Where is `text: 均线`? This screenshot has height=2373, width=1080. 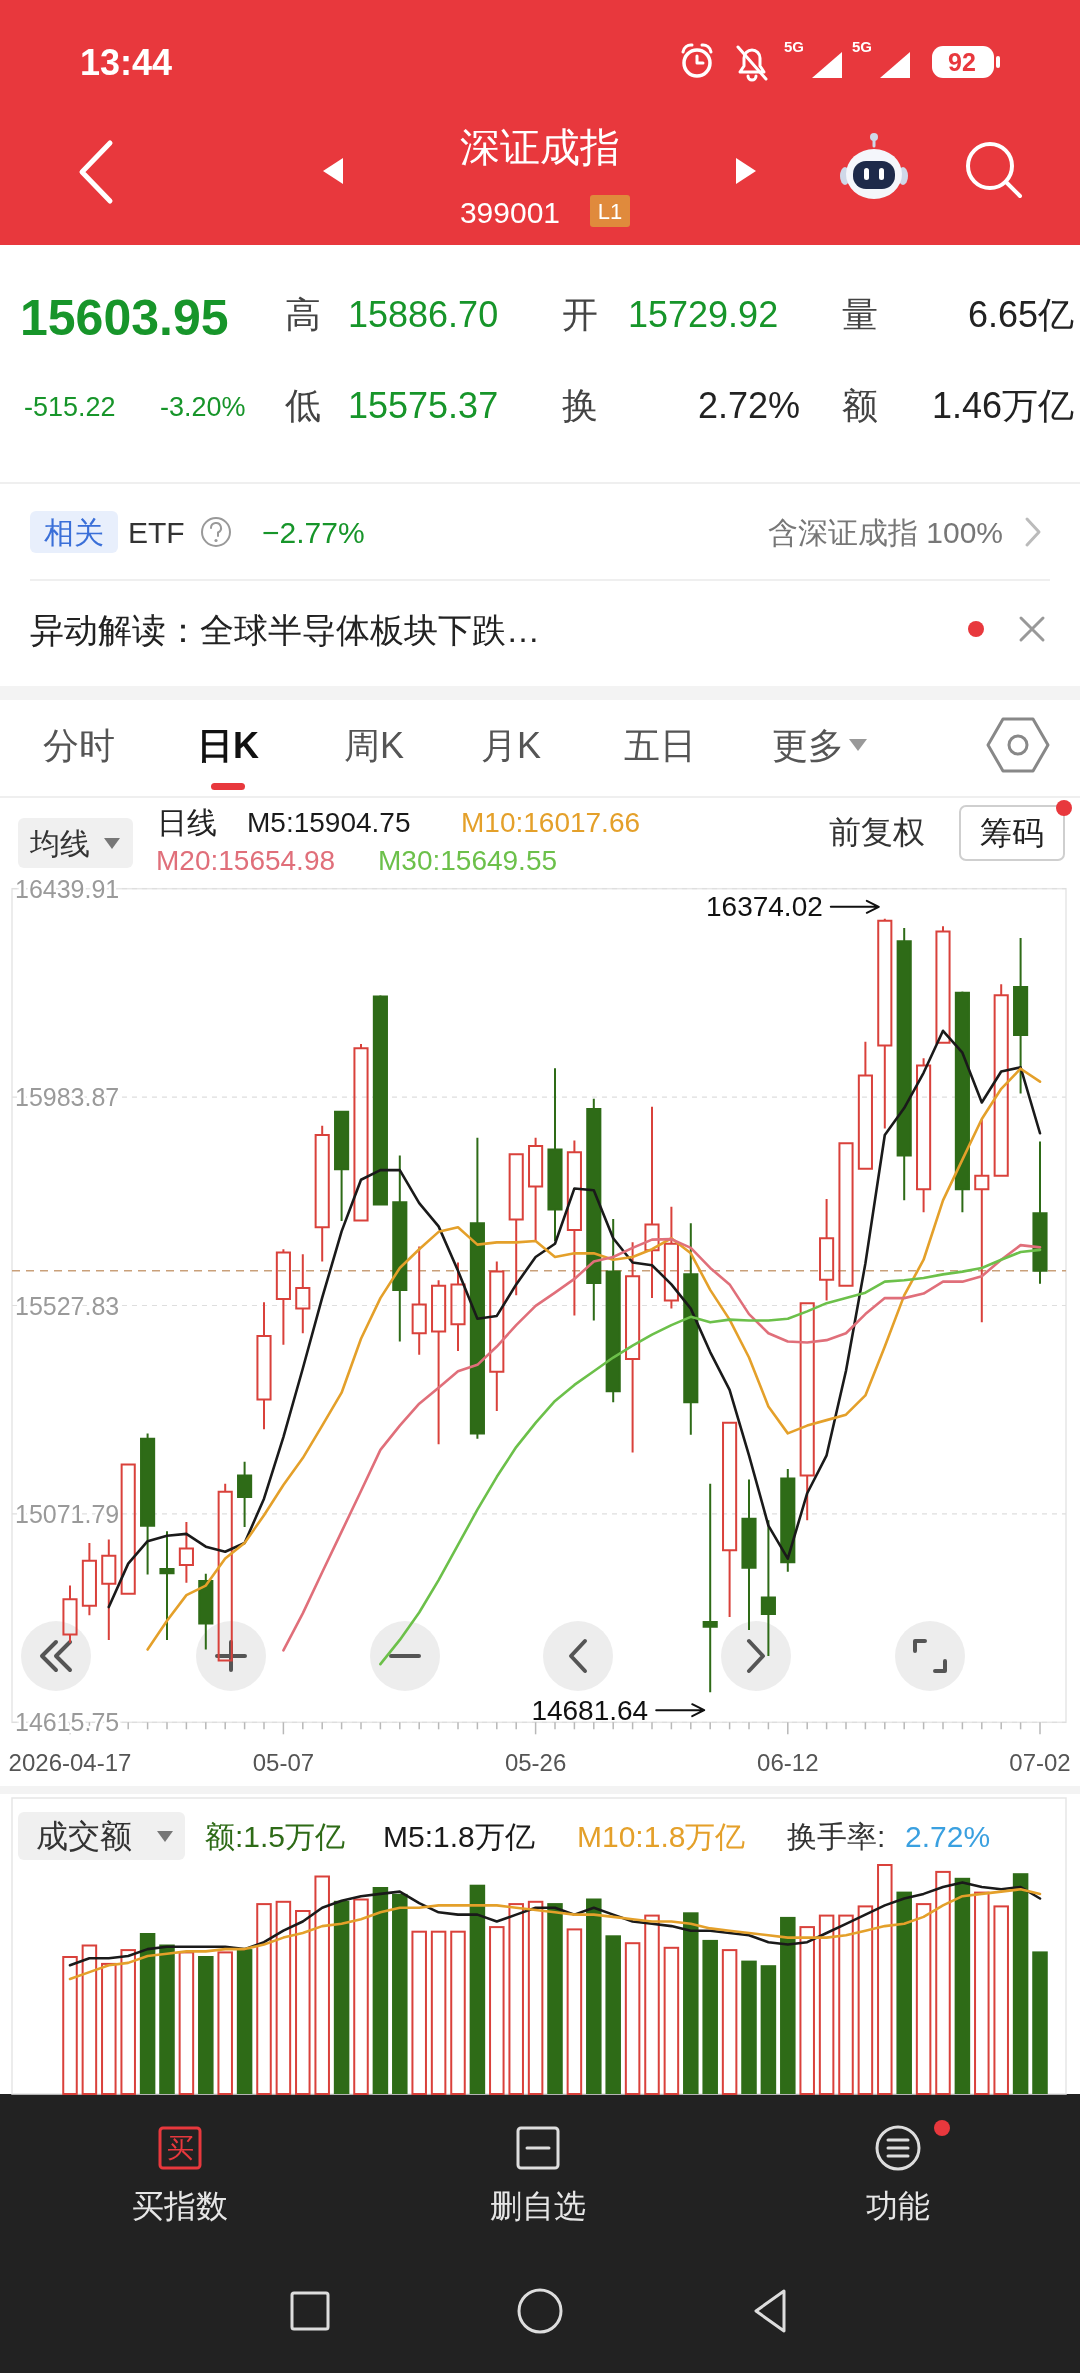 text: 均线 is located at coordinates (59, 843).